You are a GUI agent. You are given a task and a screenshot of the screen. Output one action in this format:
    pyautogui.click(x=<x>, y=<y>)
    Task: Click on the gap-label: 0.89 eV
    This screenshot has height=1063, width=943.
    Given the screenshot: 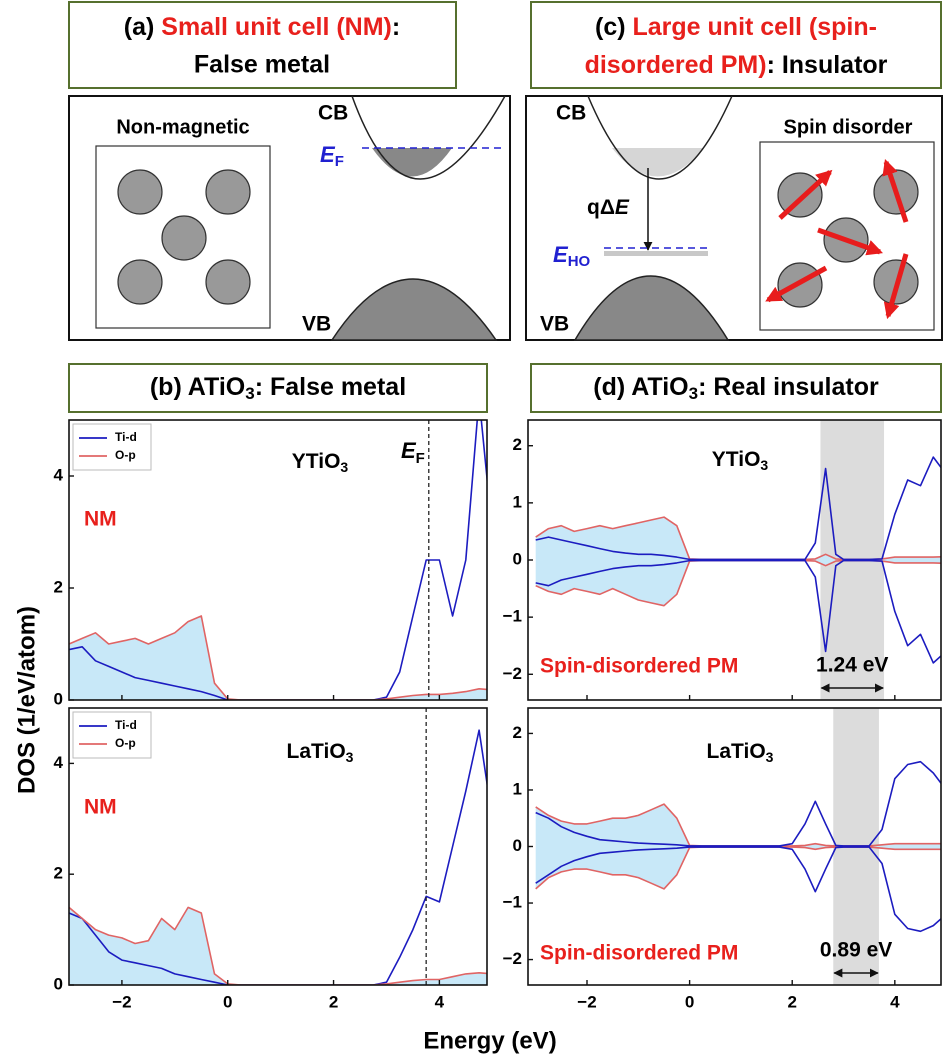 What is the action you would take?
    pyautogui.click(x=856, y=950)
    